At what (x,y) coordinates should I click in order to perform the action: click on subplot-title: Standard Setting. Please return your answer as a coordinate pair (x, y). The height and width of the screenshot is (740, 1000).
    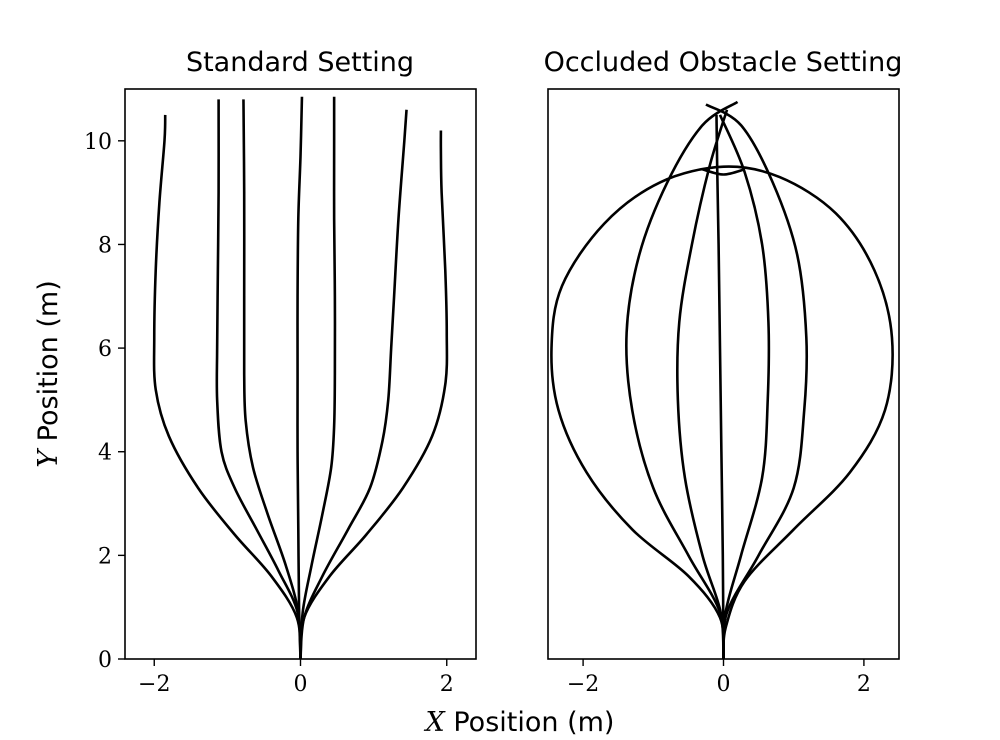
    Looking at the image, I should click on (300, 62).